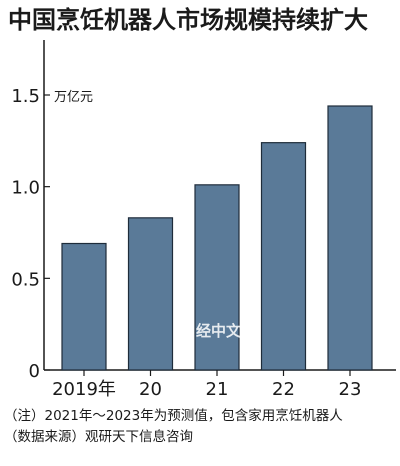  Describe the element at coordinates (25, 96) in the screenshot. I see `y-tick-label: 1.5` at that location.